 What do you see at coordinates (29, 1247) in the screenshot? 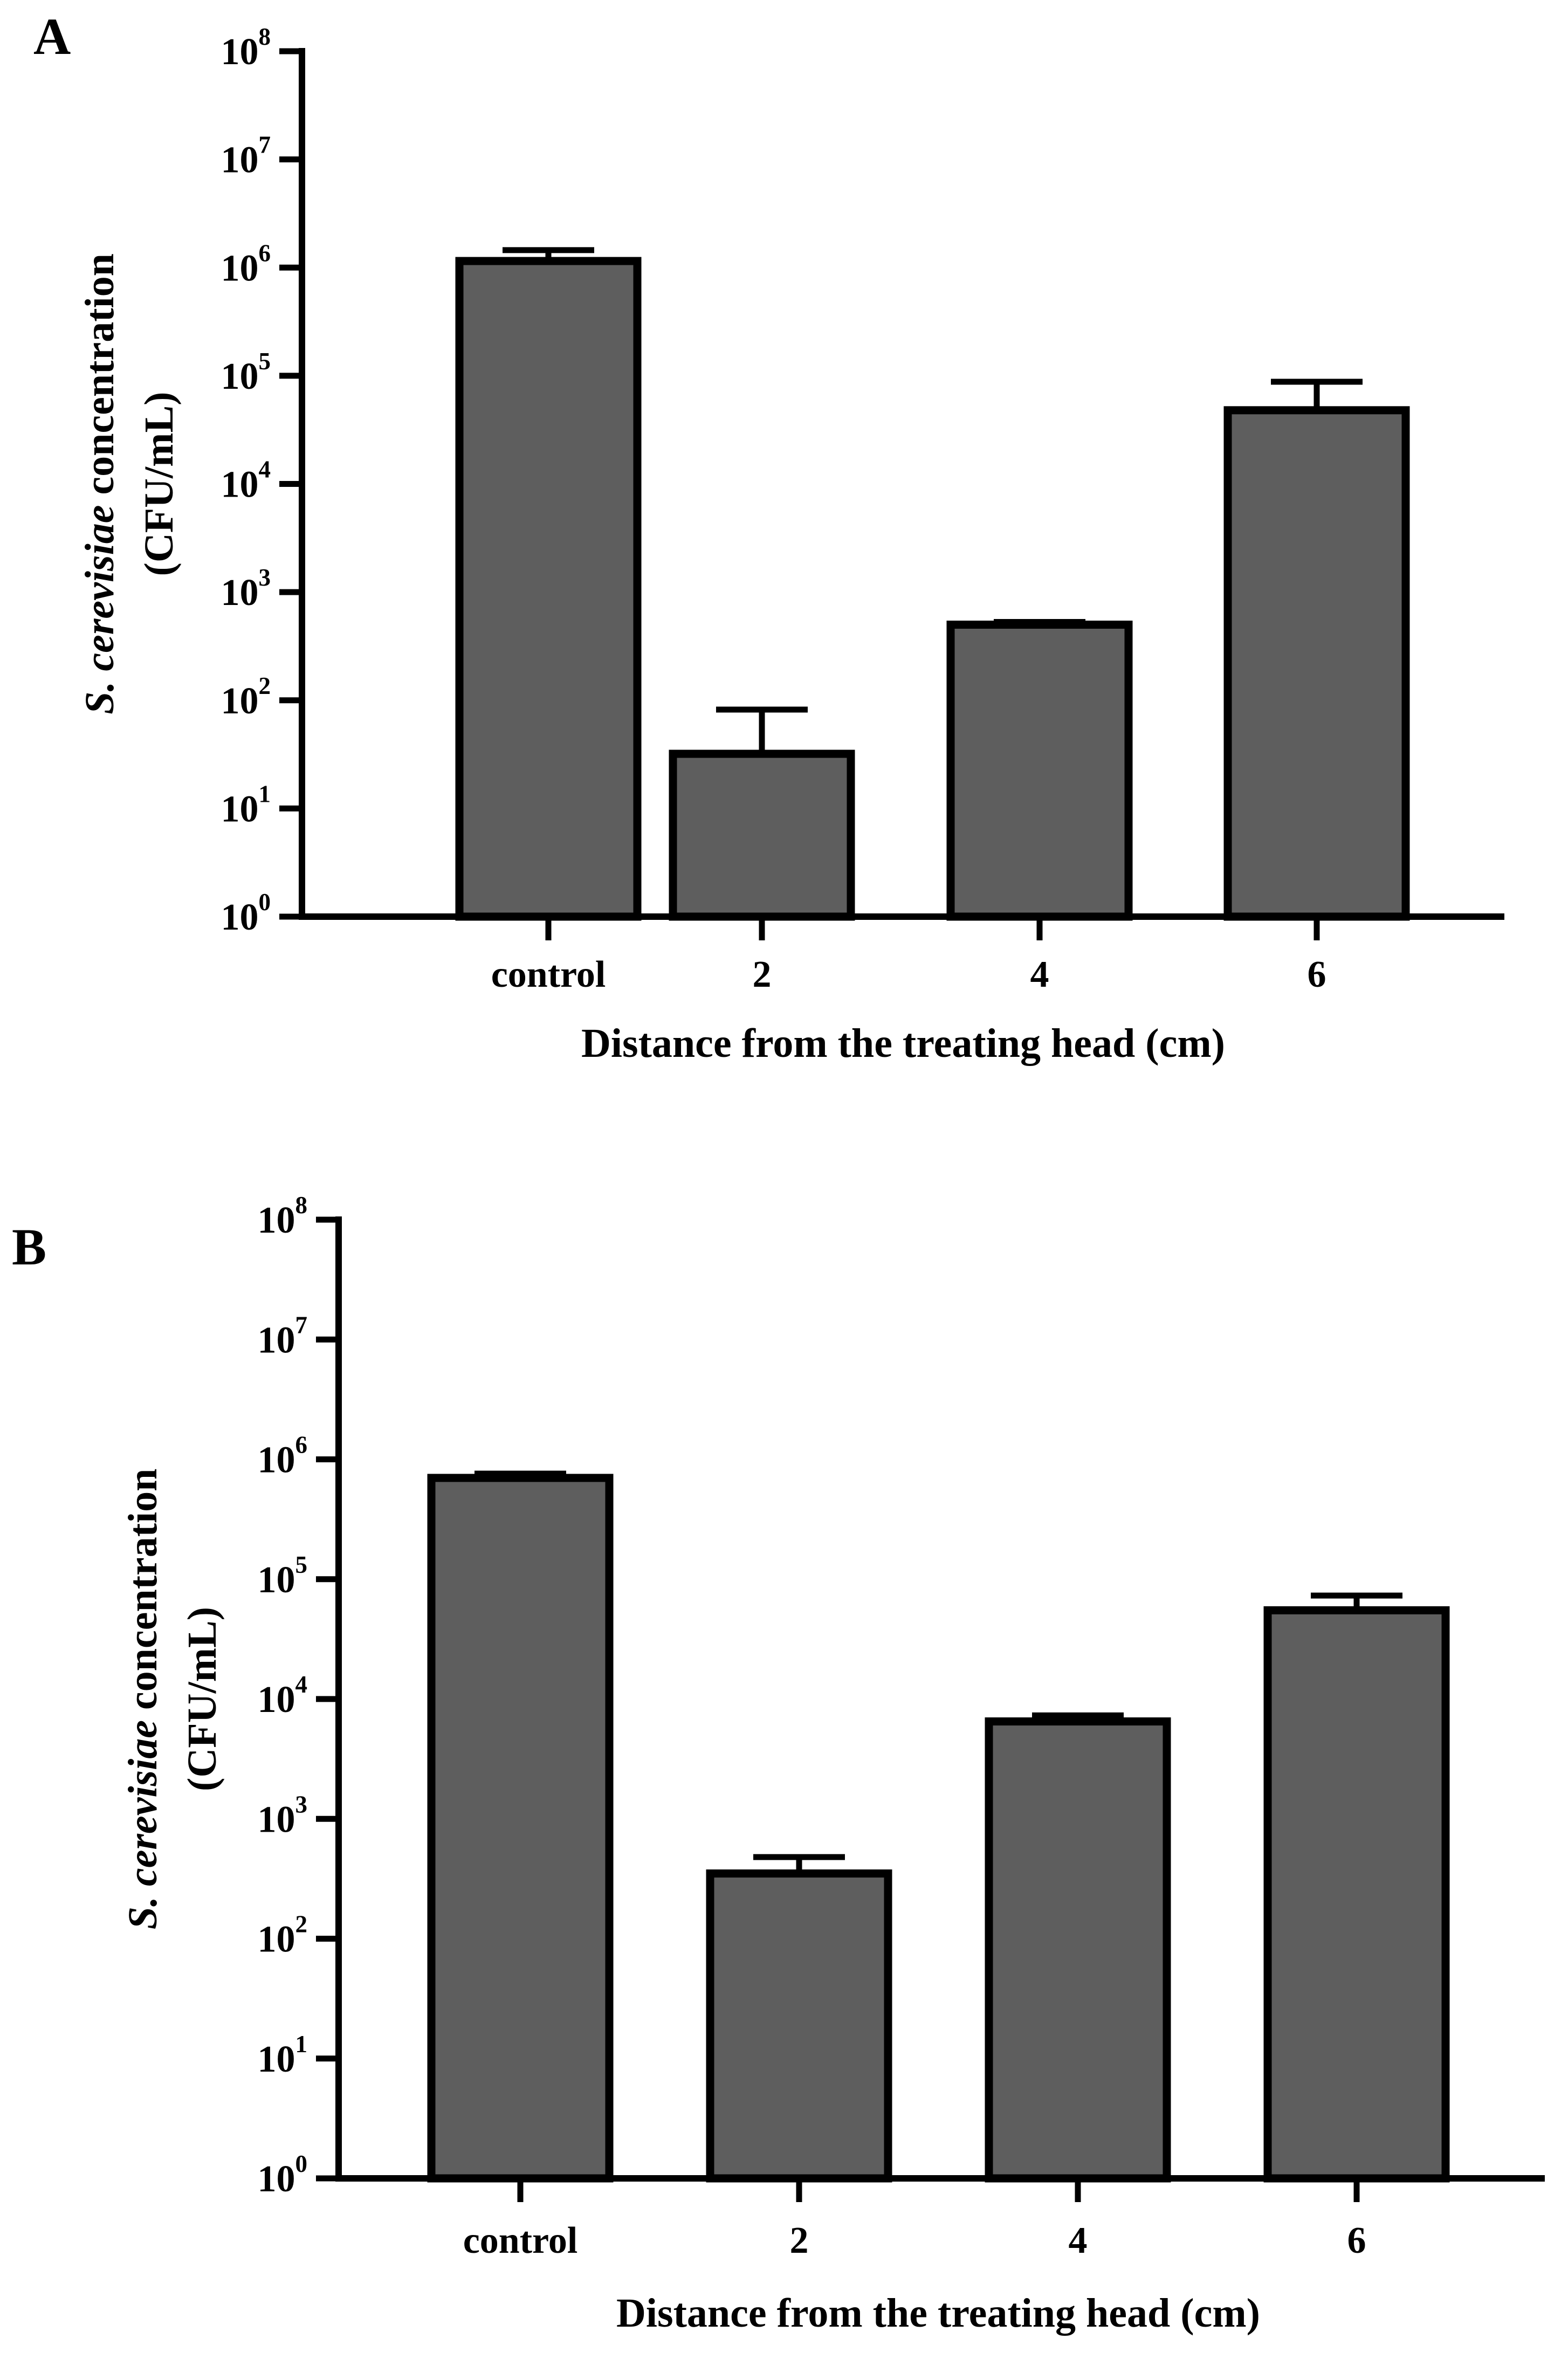
I see `panel-label: B` at bounding box center [29, 1247].